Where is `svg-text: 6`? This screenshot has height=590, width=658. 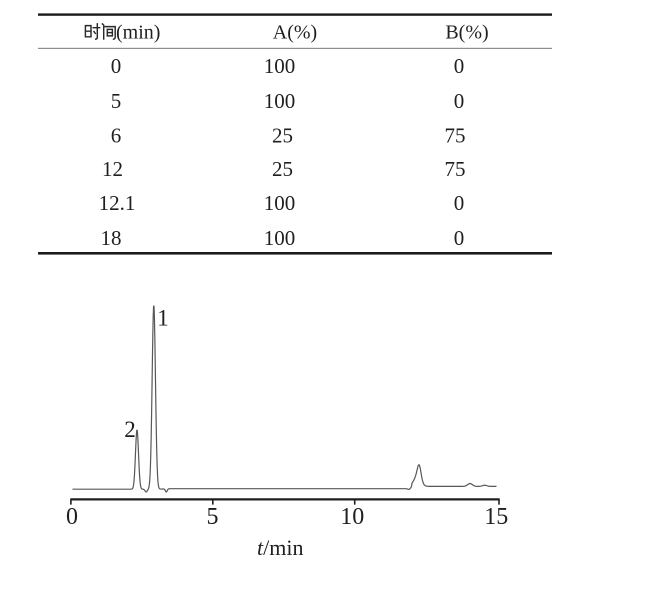
svg-text: 6 is located at coordinates (116, 135).